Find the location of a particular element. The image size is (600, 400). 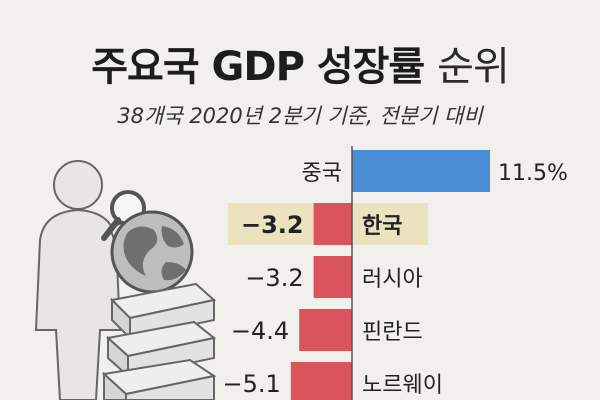

chart-title-suffix: 순위 is located at coordinates (473, 67).